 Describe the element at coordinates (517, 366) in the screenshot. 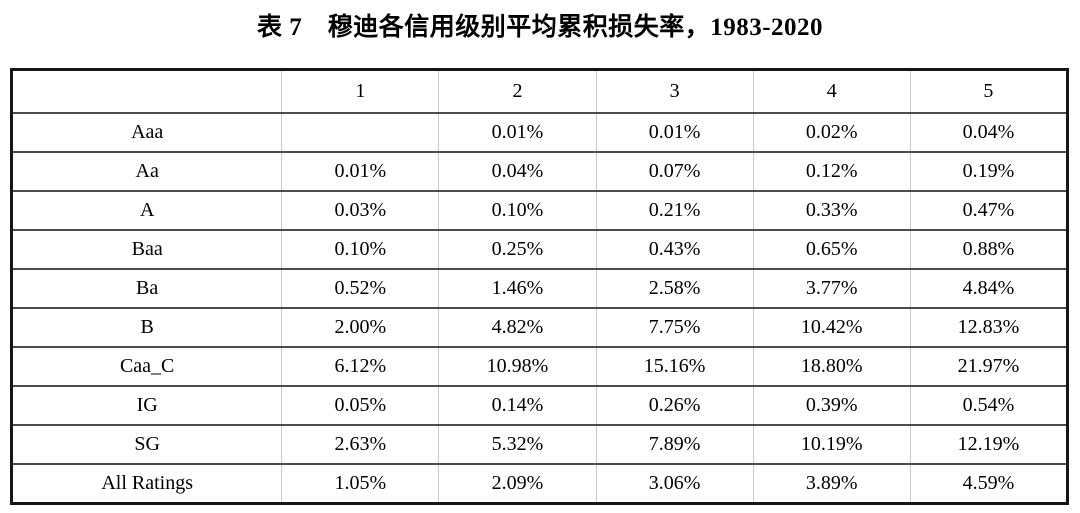

I see `cell-value: 10.98%` at that location.